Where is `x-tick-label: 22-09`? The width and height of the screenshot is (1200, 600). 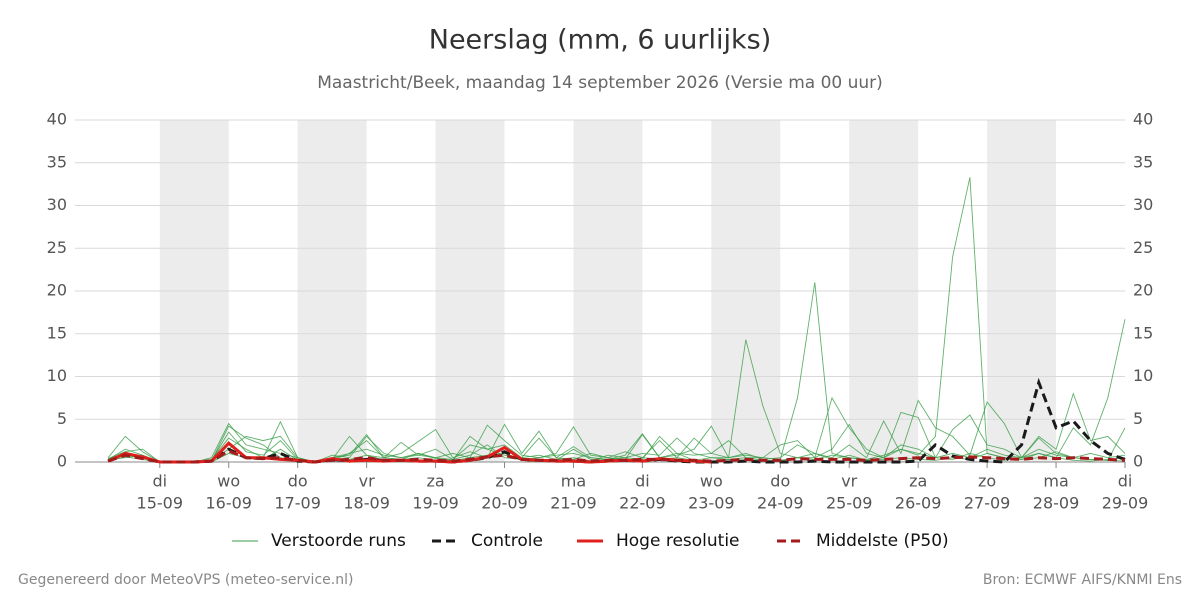 x-tick-label: 22-09 is located at coordinates (642, 503).